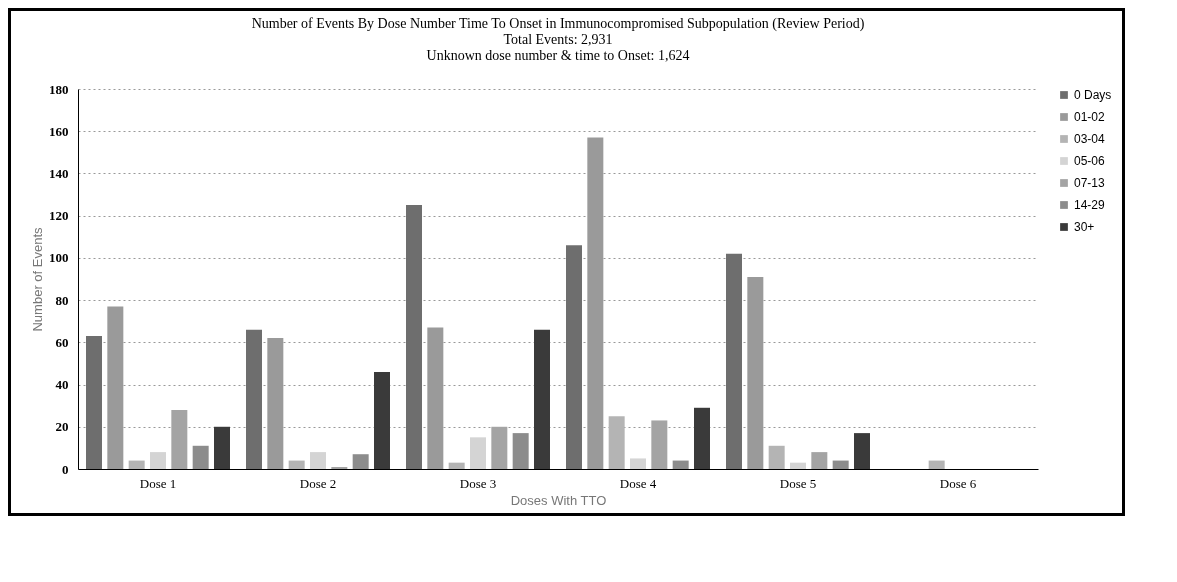 This screenshot has width=1177, height=582. I want to click on legend-label: 07-13, so click(1090, 183).